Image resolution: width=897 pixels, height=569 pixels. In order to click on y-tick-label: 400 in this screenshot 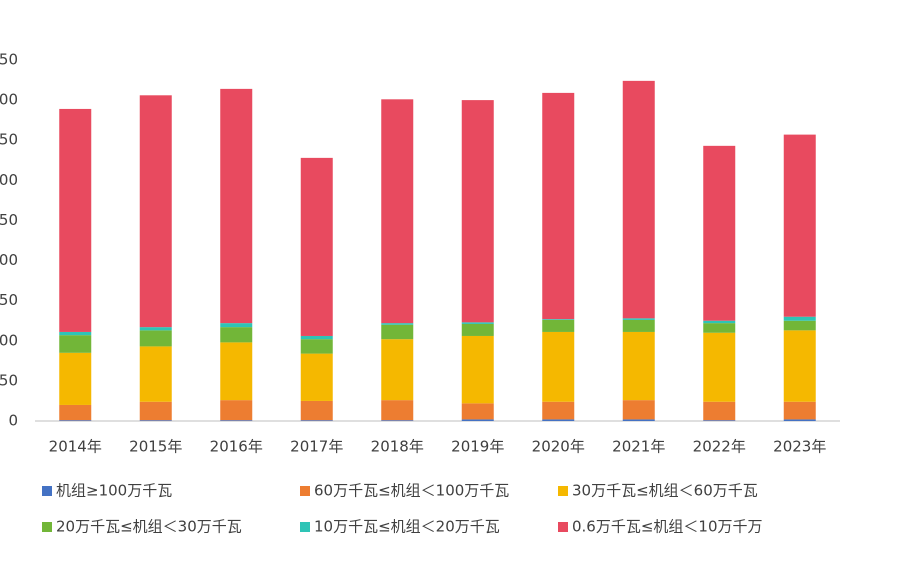, I will do `click(9, 100)`.